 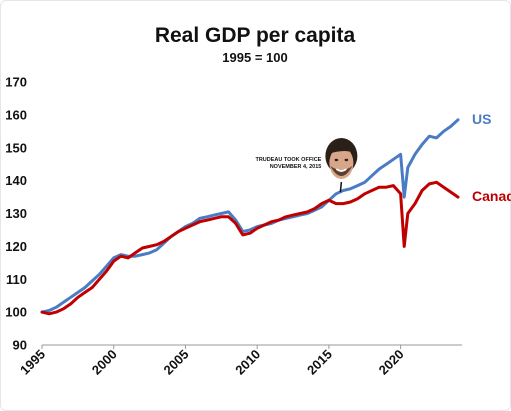 What do you see at coordinates (212, 361) in the screenshot?
I see `x-axis-ticks: 1995 2000 2005 2010 2015 2020` at bounding box center [212, 361].